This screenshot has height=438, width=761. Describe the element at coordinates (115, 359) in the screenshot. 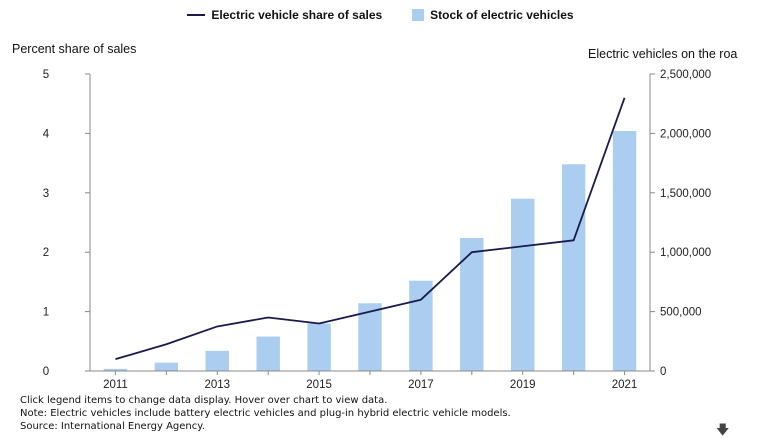

I see `point-ev-share-2011` at that location.